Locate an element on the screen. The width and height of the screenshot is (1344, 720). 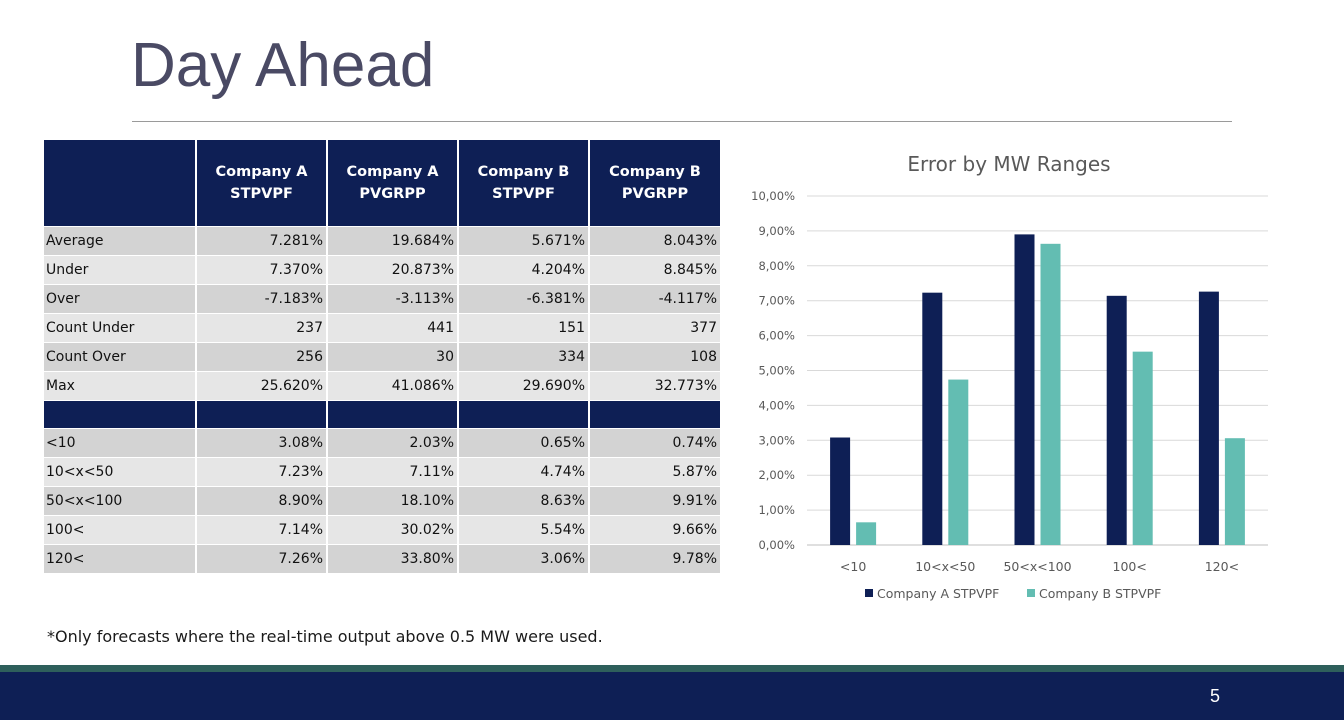
table-cell: 0.74% is located at coordinates (654, 442).